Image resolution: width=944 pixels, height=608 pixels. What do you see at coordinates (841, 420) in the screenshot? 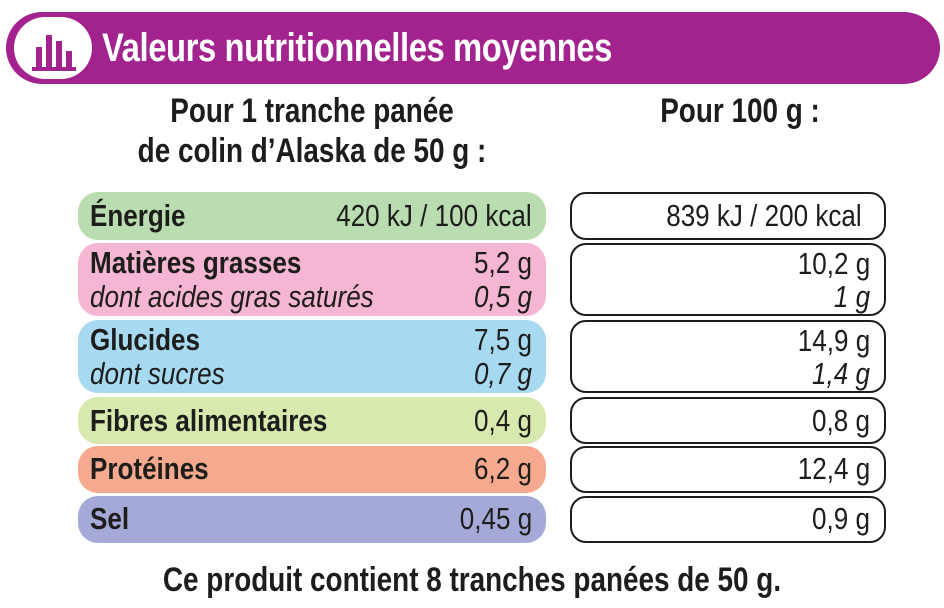
I see `value-fibres-per100: 0,8 g` at bounding box center [841, 420].